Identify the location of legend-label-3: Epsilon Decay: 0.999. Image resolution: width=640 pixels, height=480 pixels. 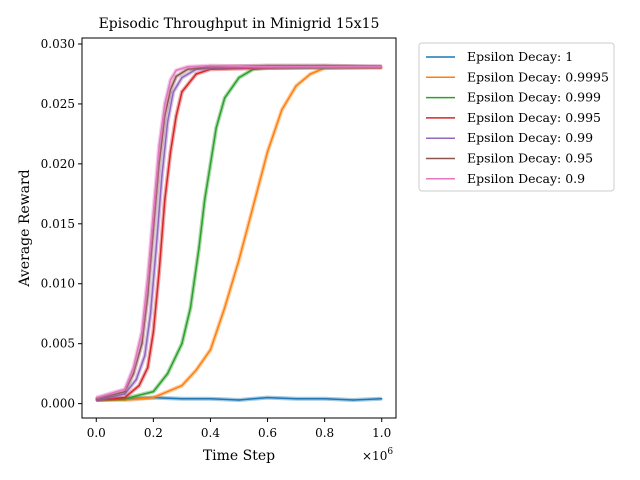
(534, 97).